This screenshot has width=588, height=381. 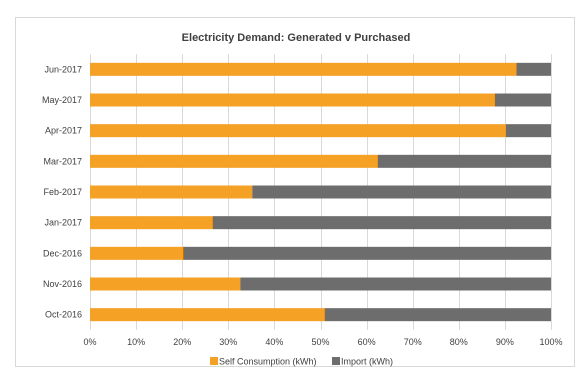 I want to click on category-label: Jun-2017, so click(x=63, y=69).